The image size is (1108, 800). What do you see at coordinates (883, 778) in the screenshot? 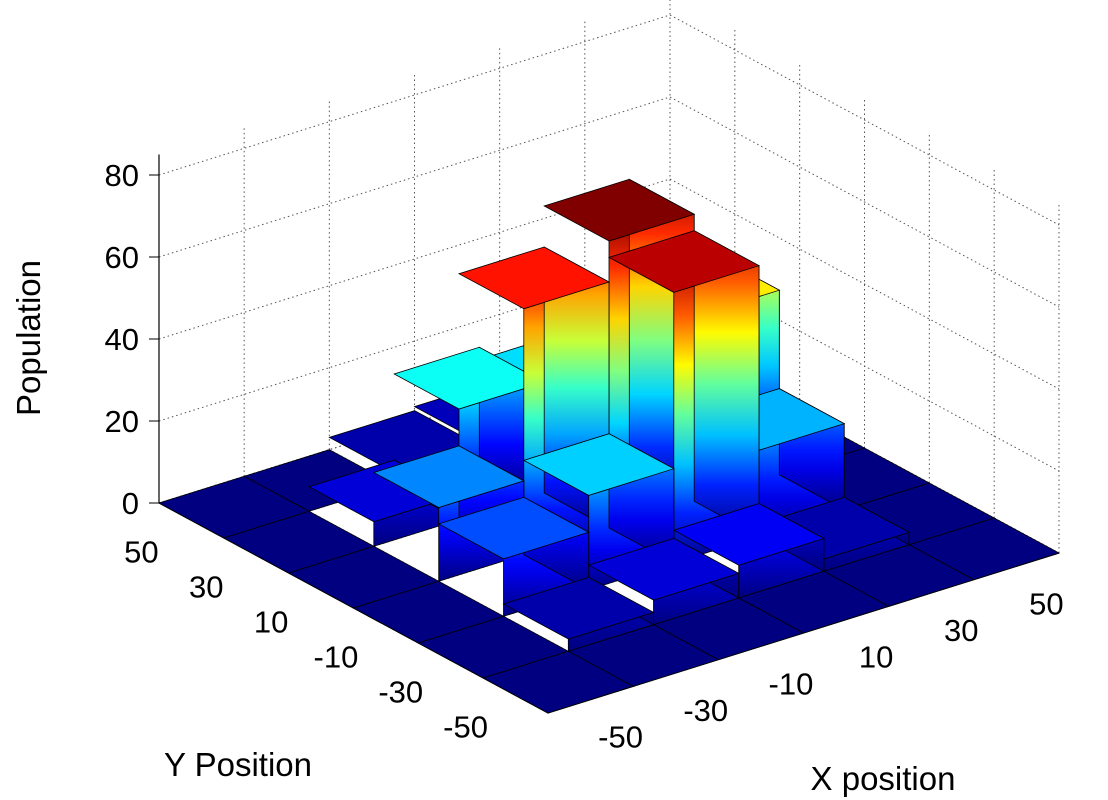
I see `x-axis-label: X position` at bounding box center [883, 778].